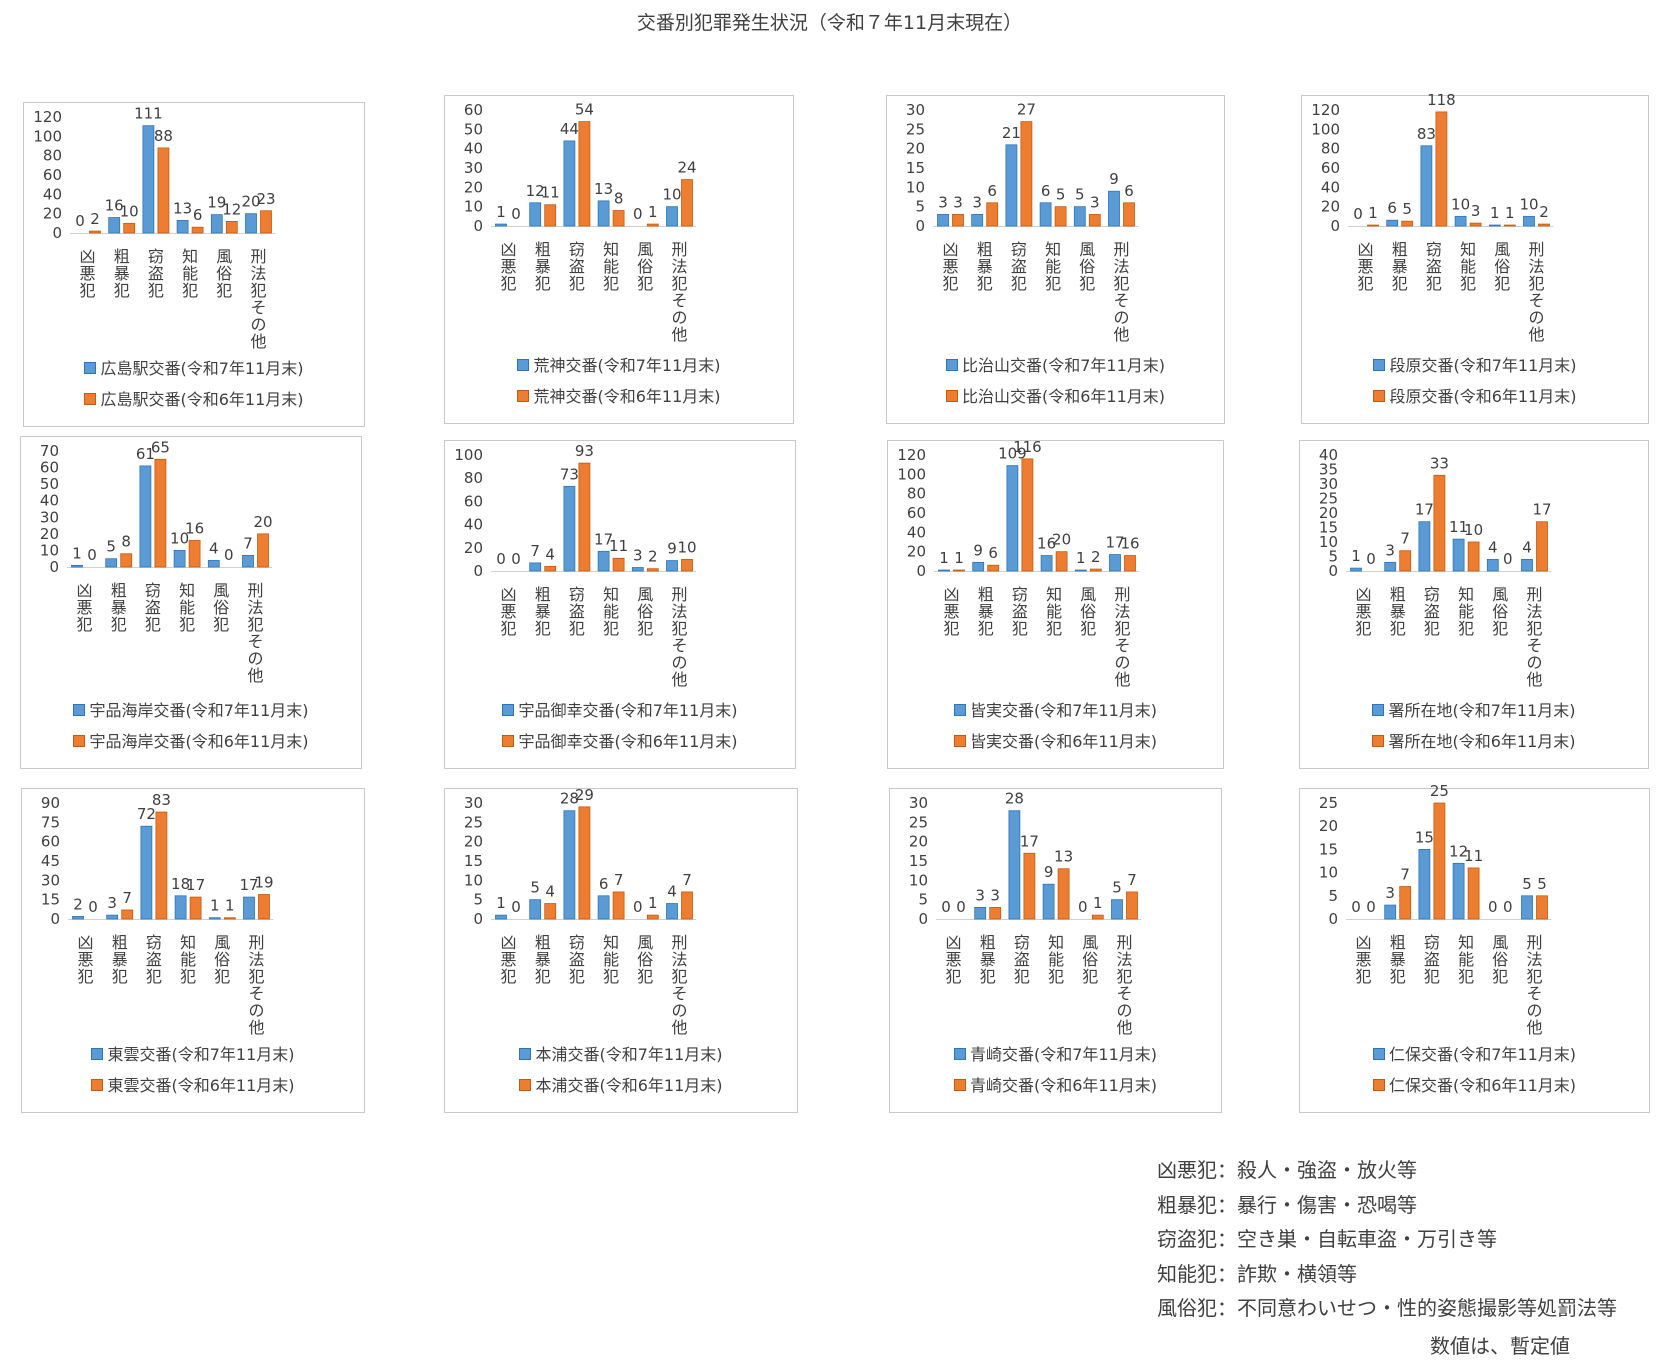 Image resolution: width=1659 pixels, height=1362 pixels. What do you see at coordinates (1441, 100) in the screenshot?
I see `data-label: 118` at bounding box center [1441, 100].